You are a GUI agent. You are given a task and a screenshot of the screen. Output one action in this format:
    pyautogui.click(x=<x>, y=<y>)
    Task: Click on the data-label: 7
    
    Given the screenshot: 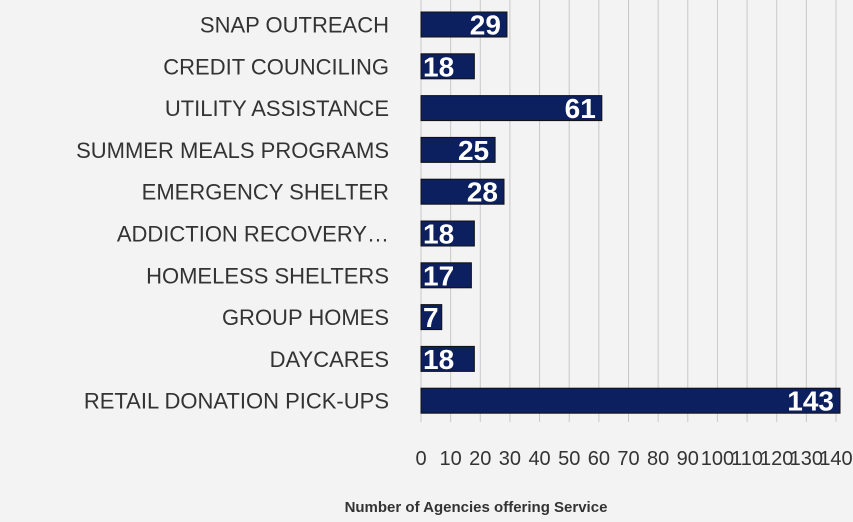 What is the action you would take?
    pyautogui.click(x=431, y=317)
    